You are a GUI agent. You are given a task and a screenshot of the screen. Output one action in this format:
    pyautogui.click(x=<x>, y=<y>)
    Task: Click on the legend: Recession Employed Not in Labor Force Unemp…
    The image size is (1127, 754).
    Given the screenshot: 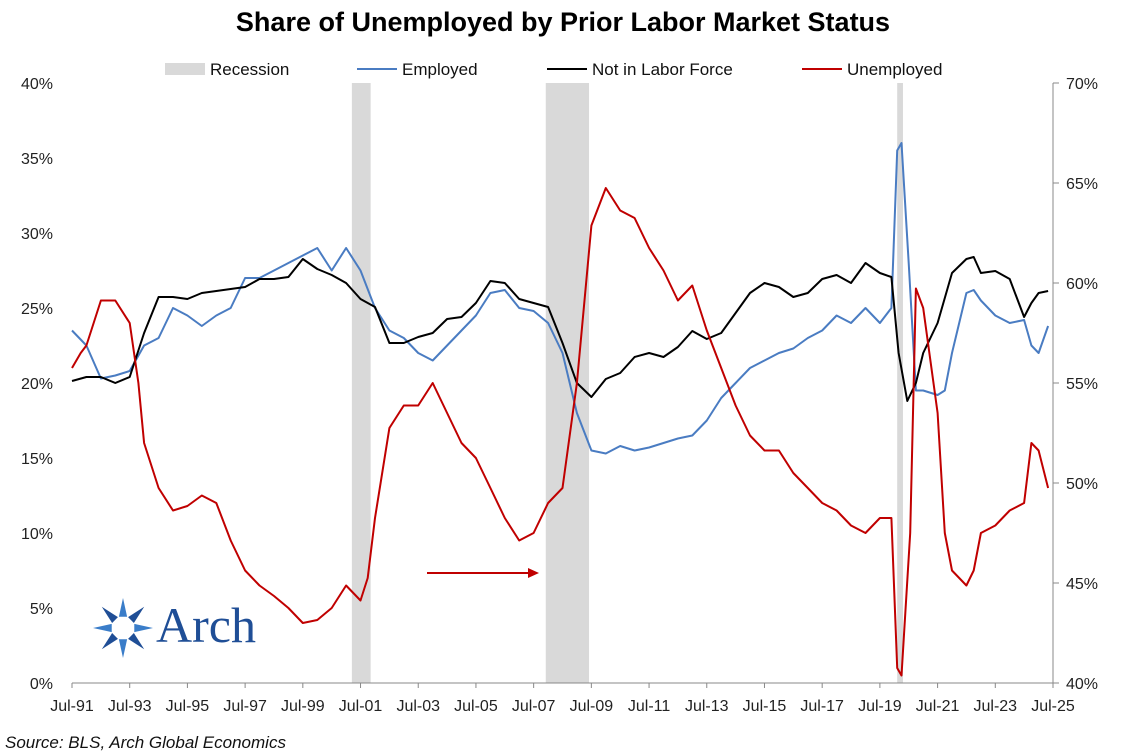 What is the action you would take?
    pyautogui.click(x=553, y=69)
    